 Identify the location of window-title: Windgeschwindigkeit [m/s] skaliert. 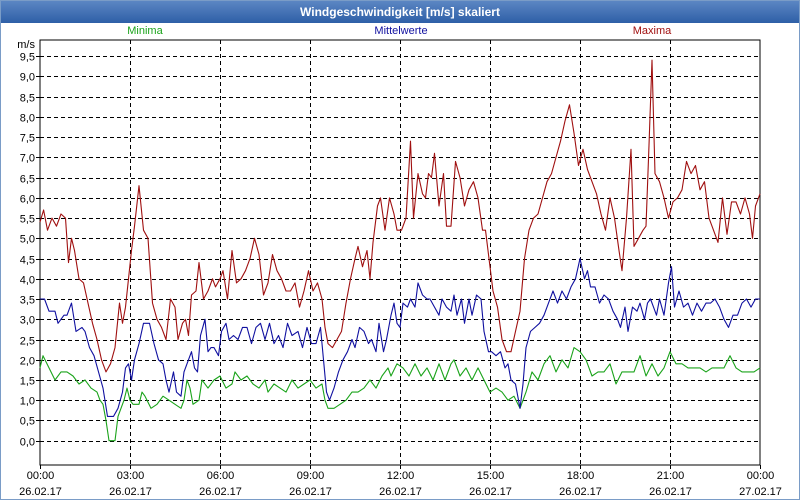
(400, 12).